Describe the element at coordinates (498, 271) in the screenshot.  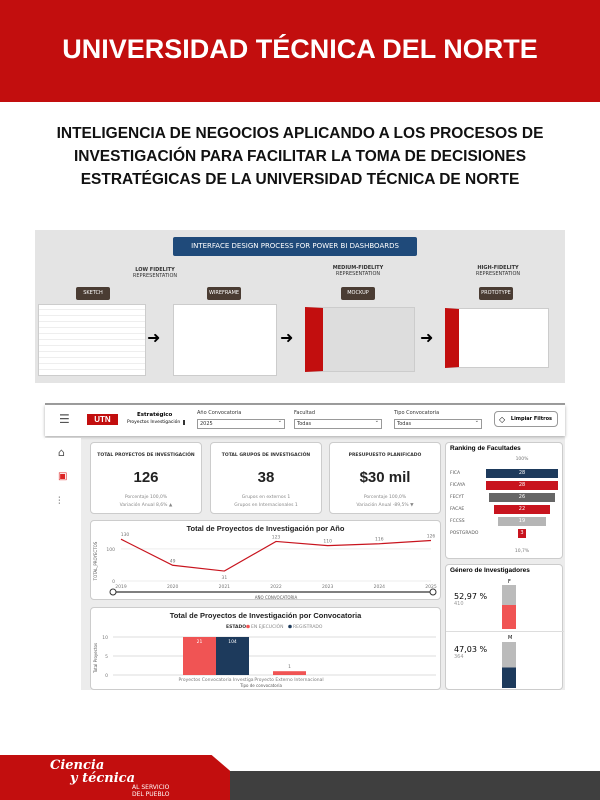
I see `stage-label: HIGH-FIDELITY REPRESENTATION` at that location.